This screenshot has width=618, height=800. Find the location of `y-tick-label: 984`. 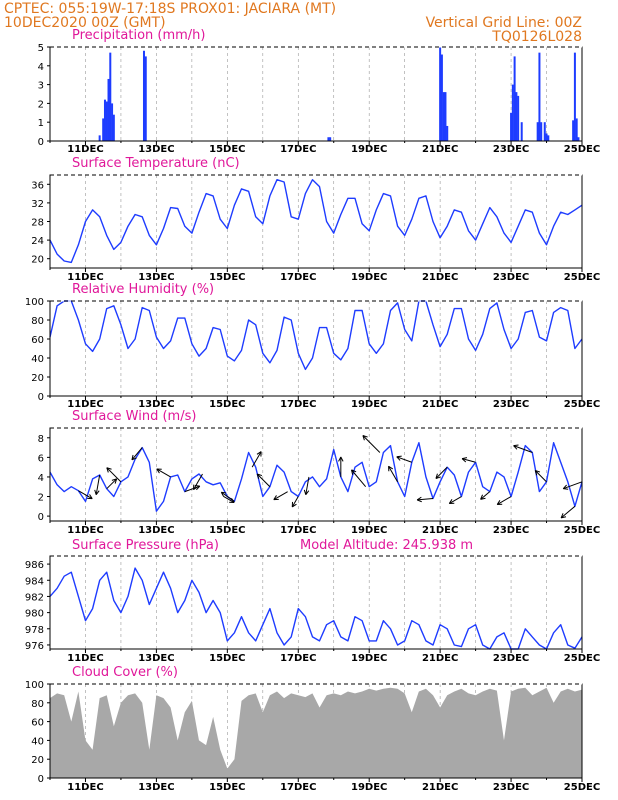

y-tick-label: 984 is located at coordinates (34, 581).